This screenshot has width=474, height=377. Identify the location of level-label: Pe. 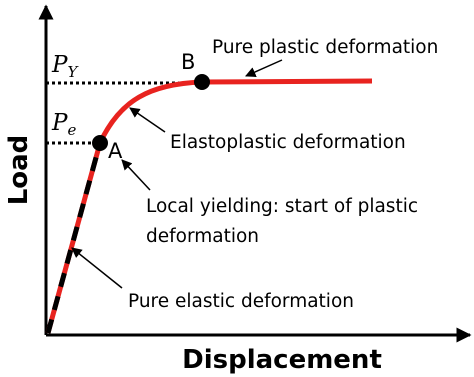
(63, 124).